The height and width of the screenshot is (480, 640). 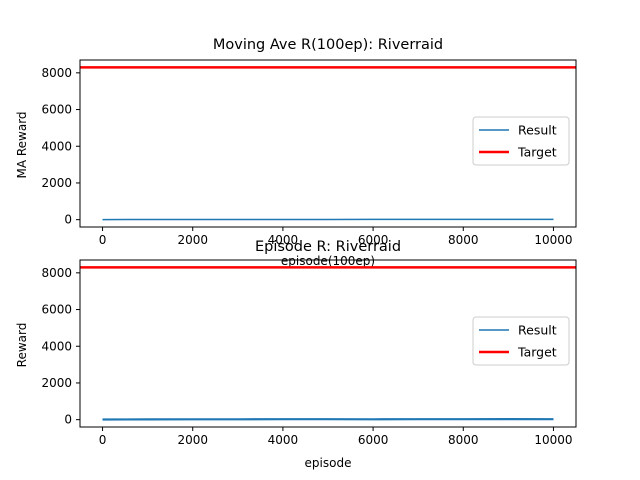 What do you see at coordinates (328, 45) in the screenshot?
I see `chart-title: Moving Ave R(100ep): Riverraid` at bounding box center [328, 45].